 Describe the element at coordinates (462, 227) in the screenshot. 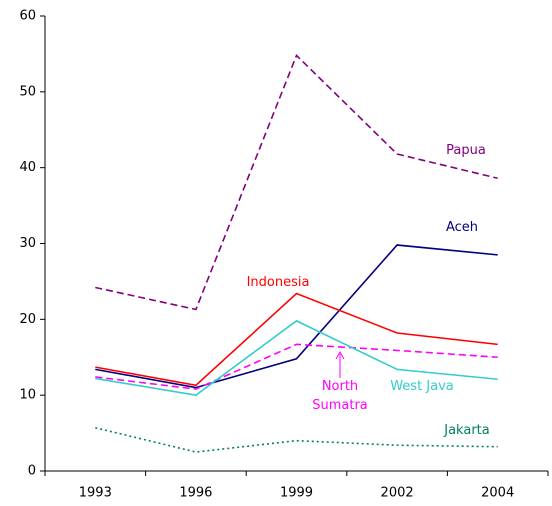

I see `series-label: Aceh` at that location.